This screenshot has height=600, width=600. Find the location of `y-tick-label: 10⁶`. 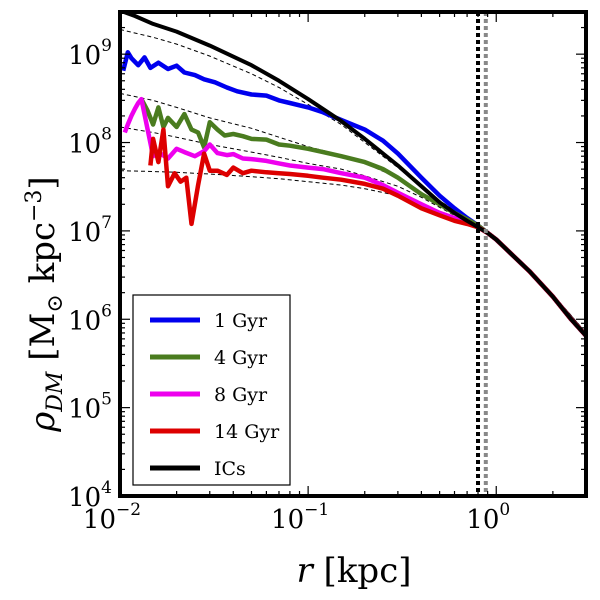

y-tick-label: 10⁶ is located at coordinates (90, 318).